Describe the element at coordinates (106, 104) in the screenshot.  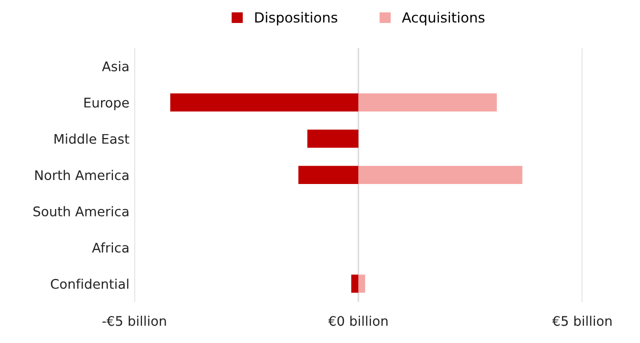
I see `y-tick-label: Europe` at that location.